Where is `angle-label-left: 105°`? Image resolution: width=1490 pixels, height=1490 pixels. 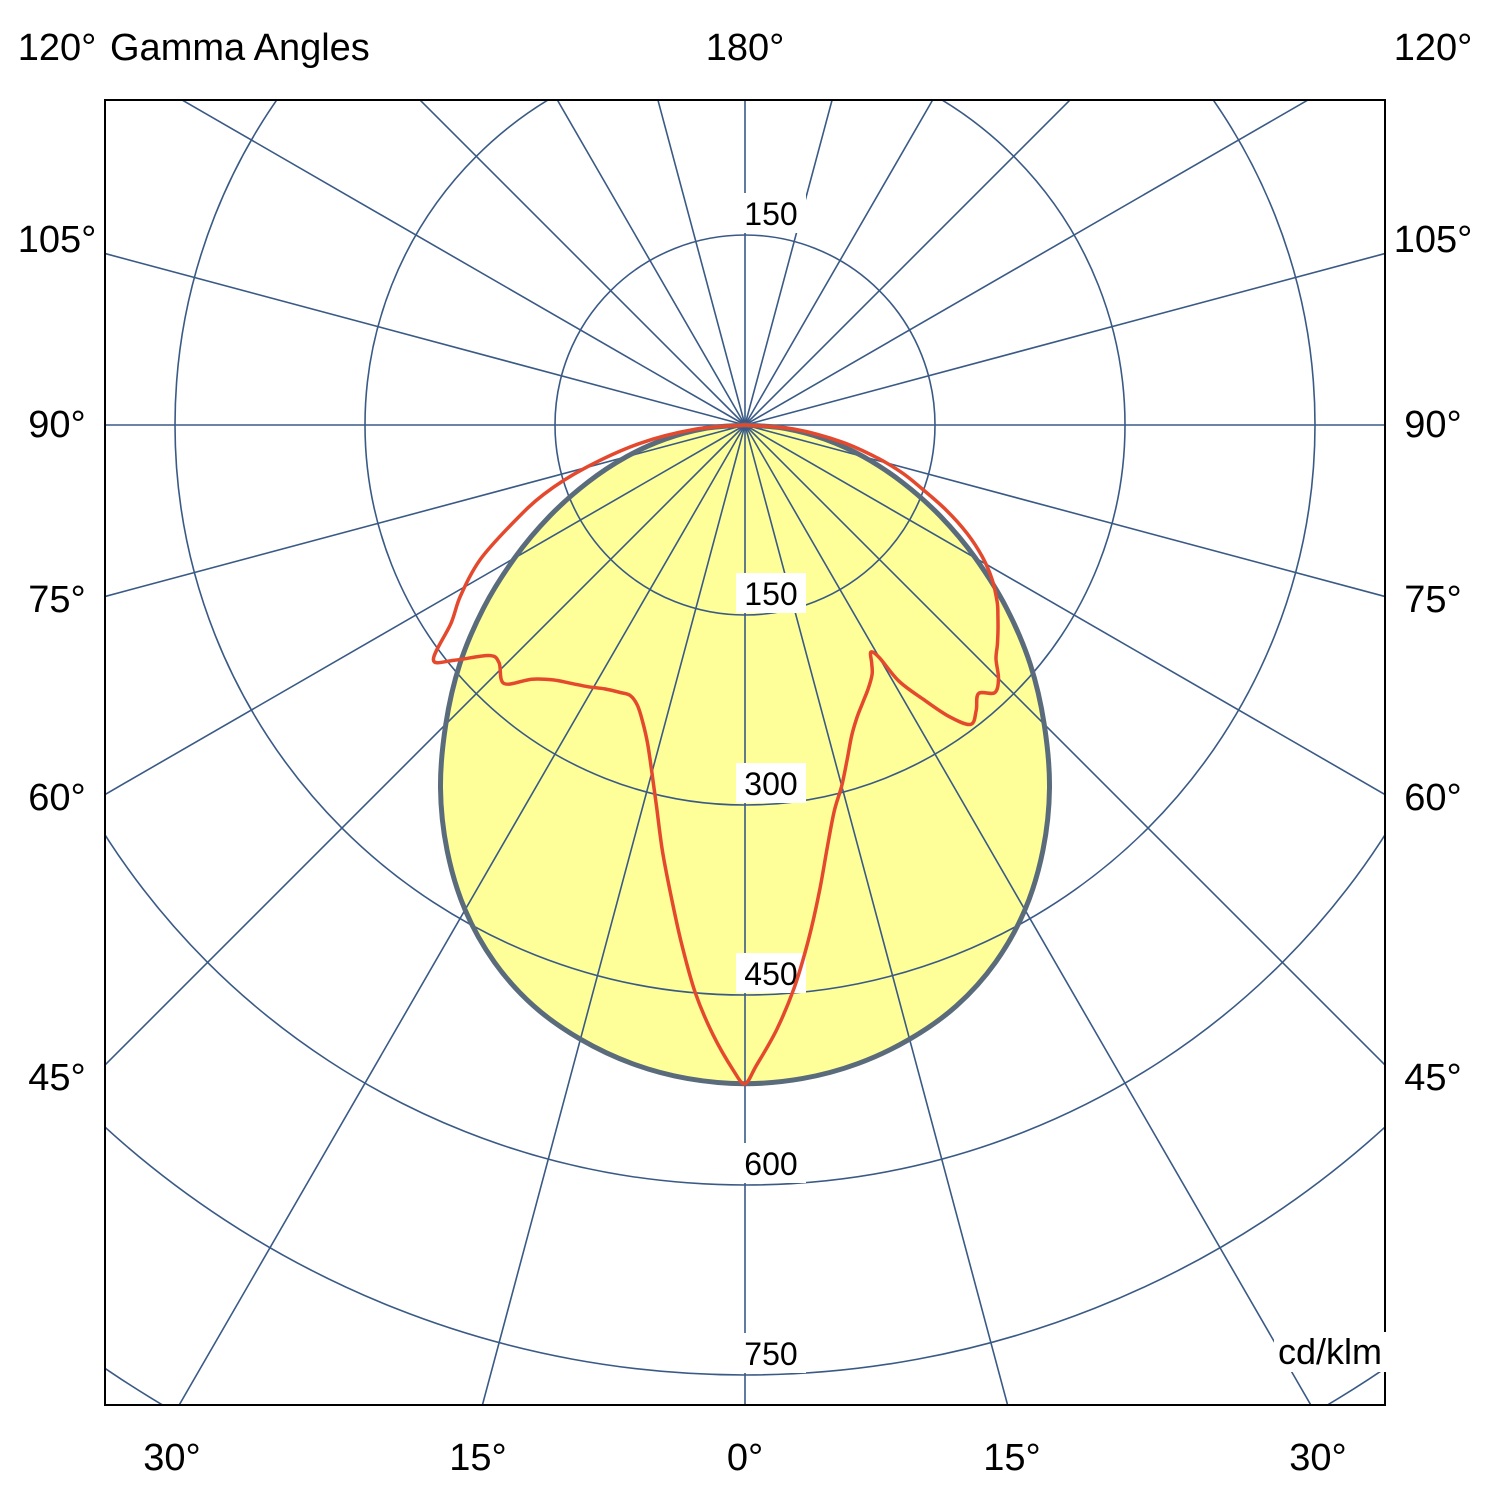
angle-label-left: 105° is located at coordinates (57, 240).